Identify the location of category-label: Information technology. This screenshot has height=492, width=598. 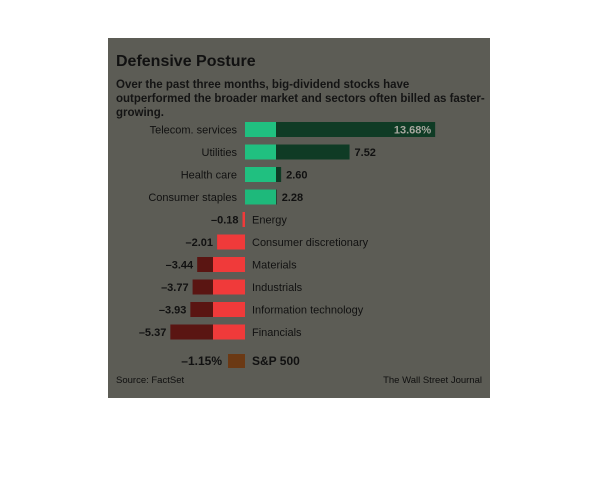
(308, 311).